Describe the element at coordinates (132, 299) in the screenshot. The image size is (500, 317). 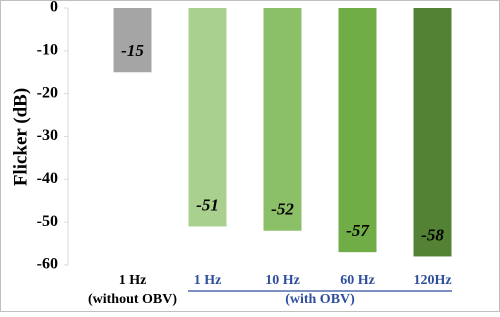
I see `group-label: (without OBV)` at that location.